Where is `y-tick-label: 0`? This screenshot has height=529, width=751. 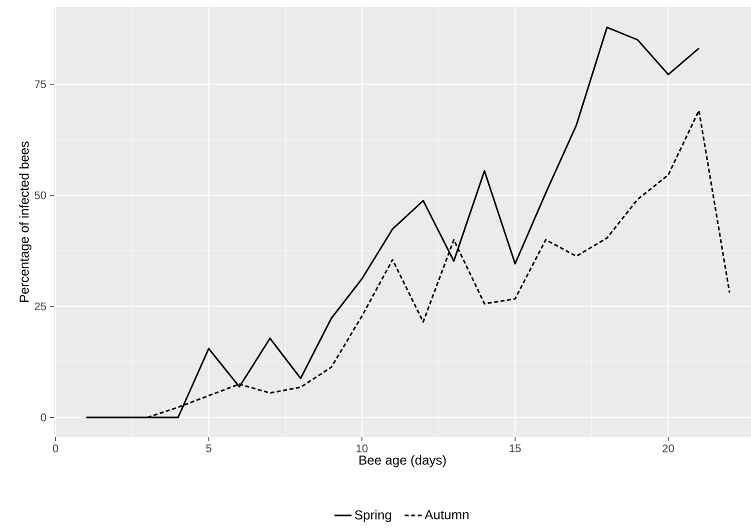 y-tick-label: 0 is located at coordinates (43, 418).